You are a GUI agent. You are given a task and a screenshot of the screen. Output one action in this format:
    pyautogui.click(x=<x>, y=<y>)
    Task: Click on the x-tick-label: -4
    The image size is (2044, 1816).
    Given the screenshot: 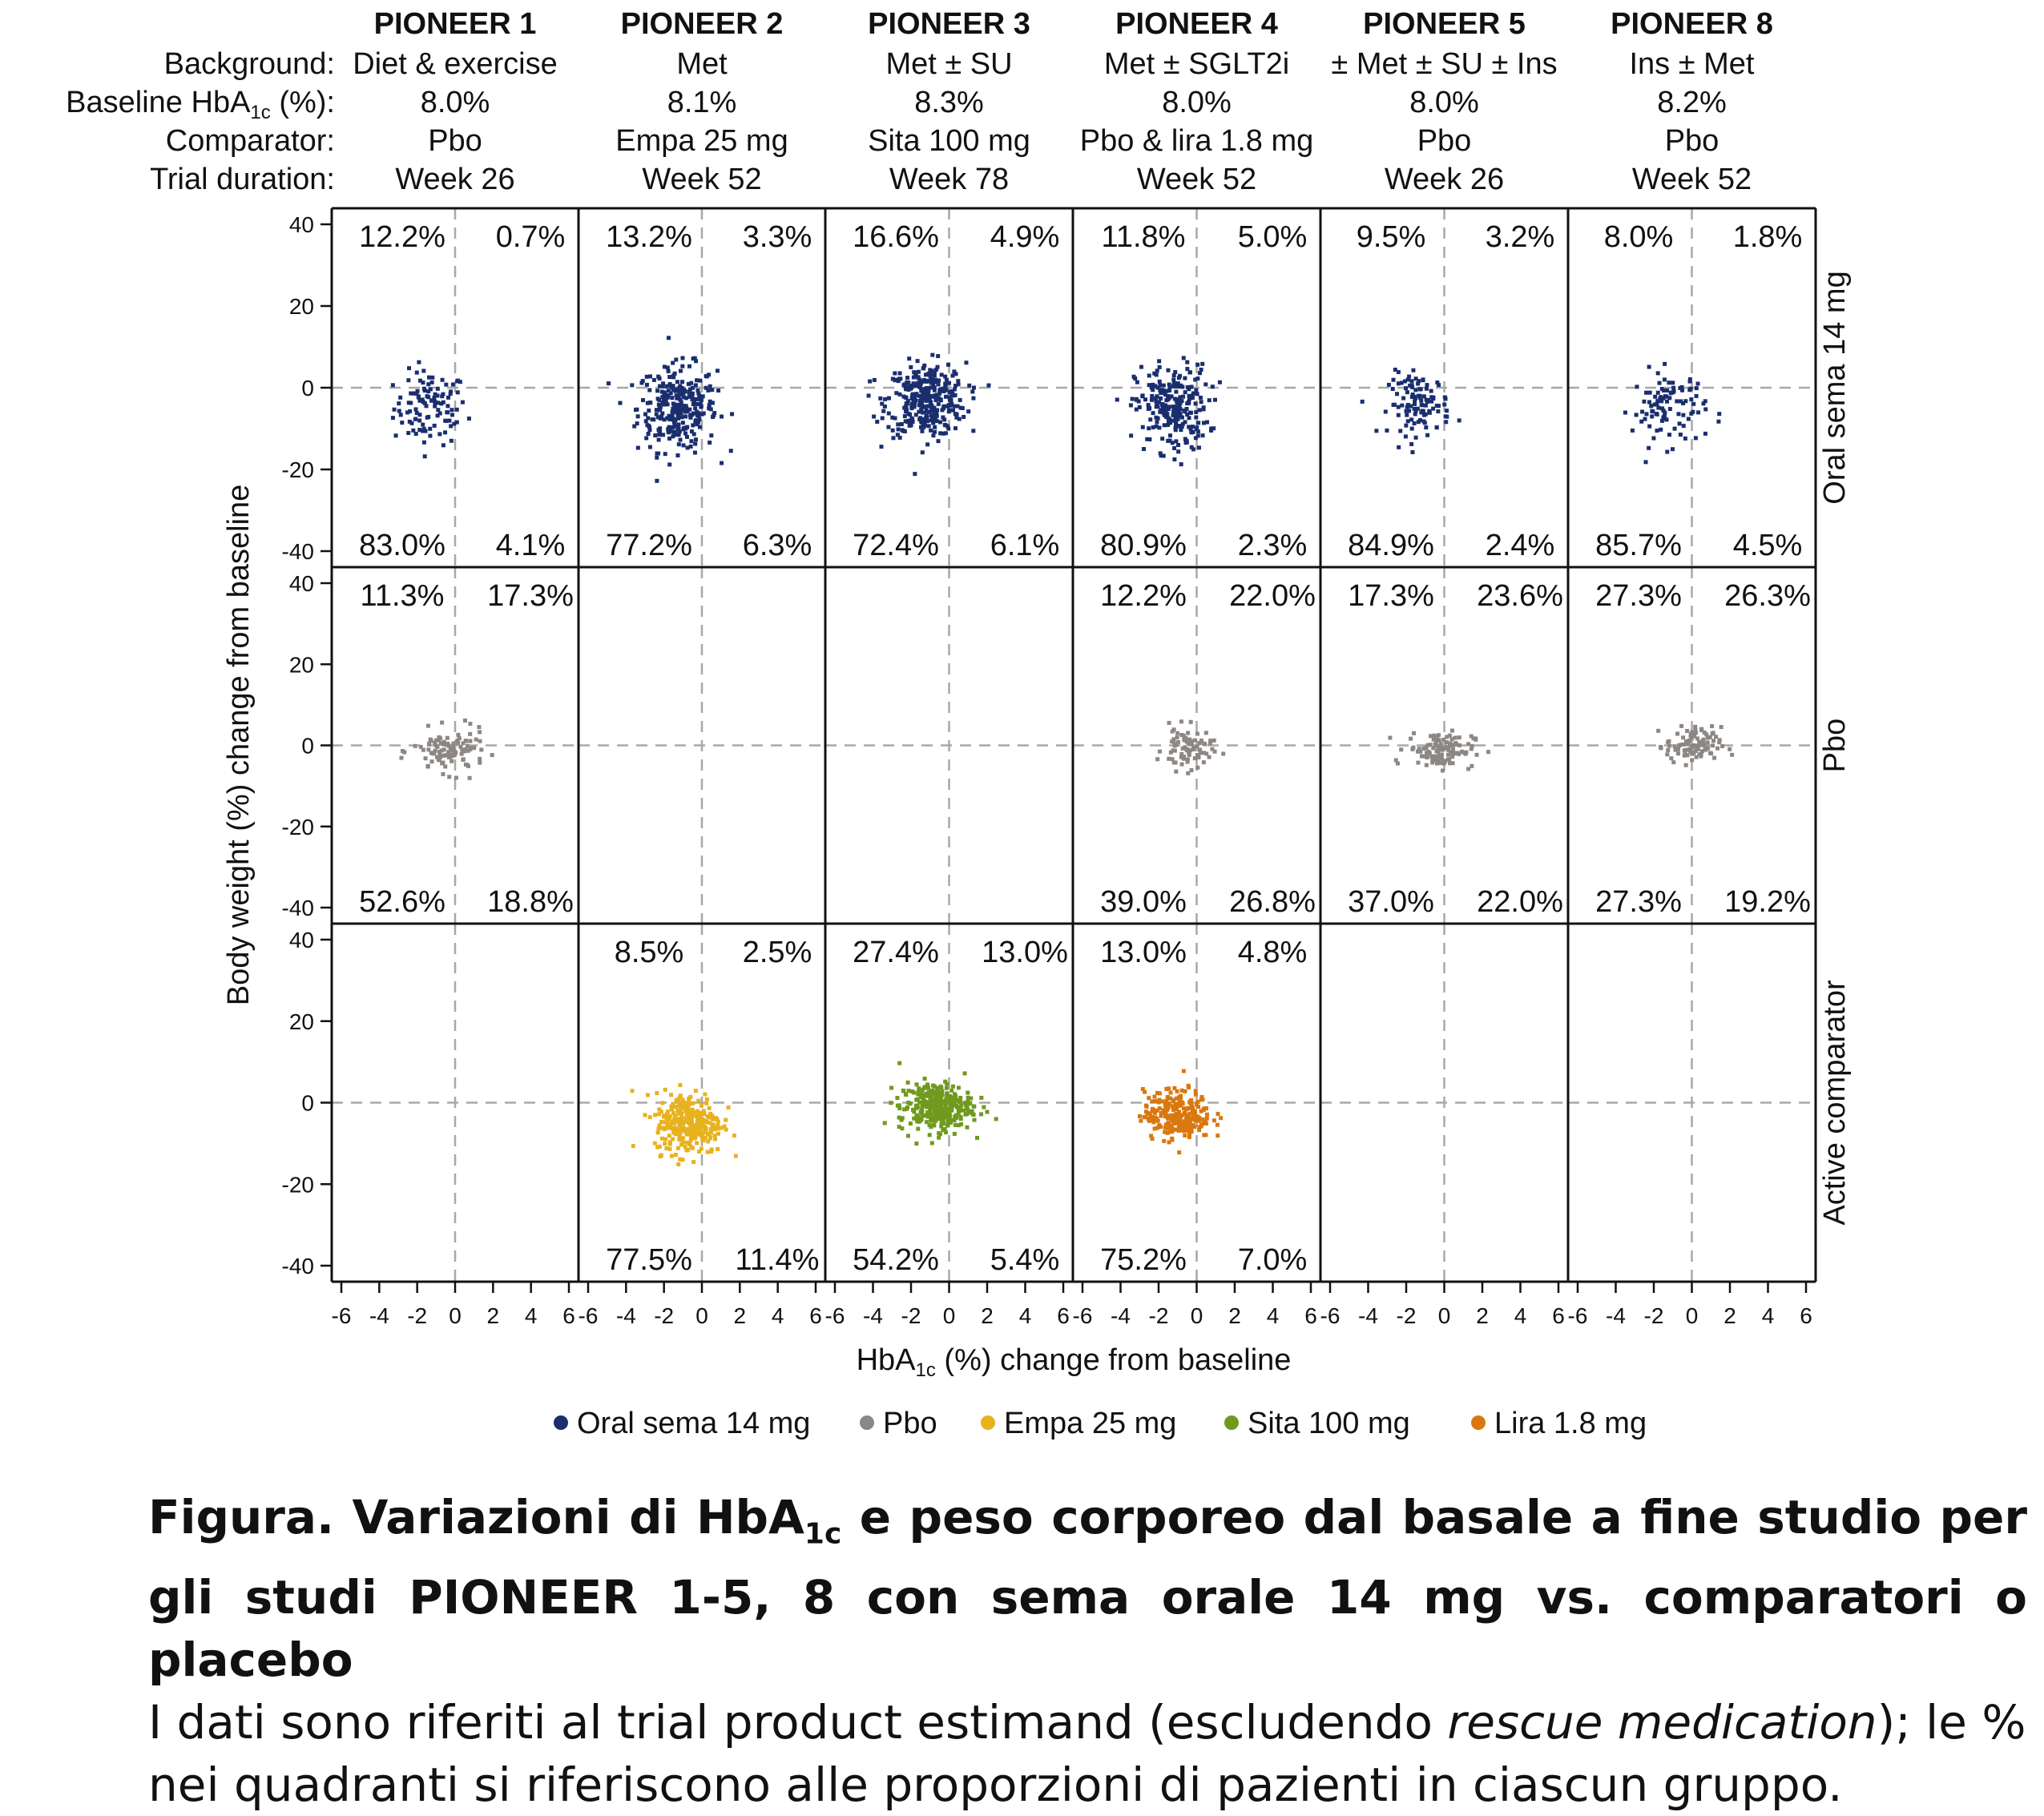 What is the action you would take?
    pyautogui.click(x=873, y=1316)
    